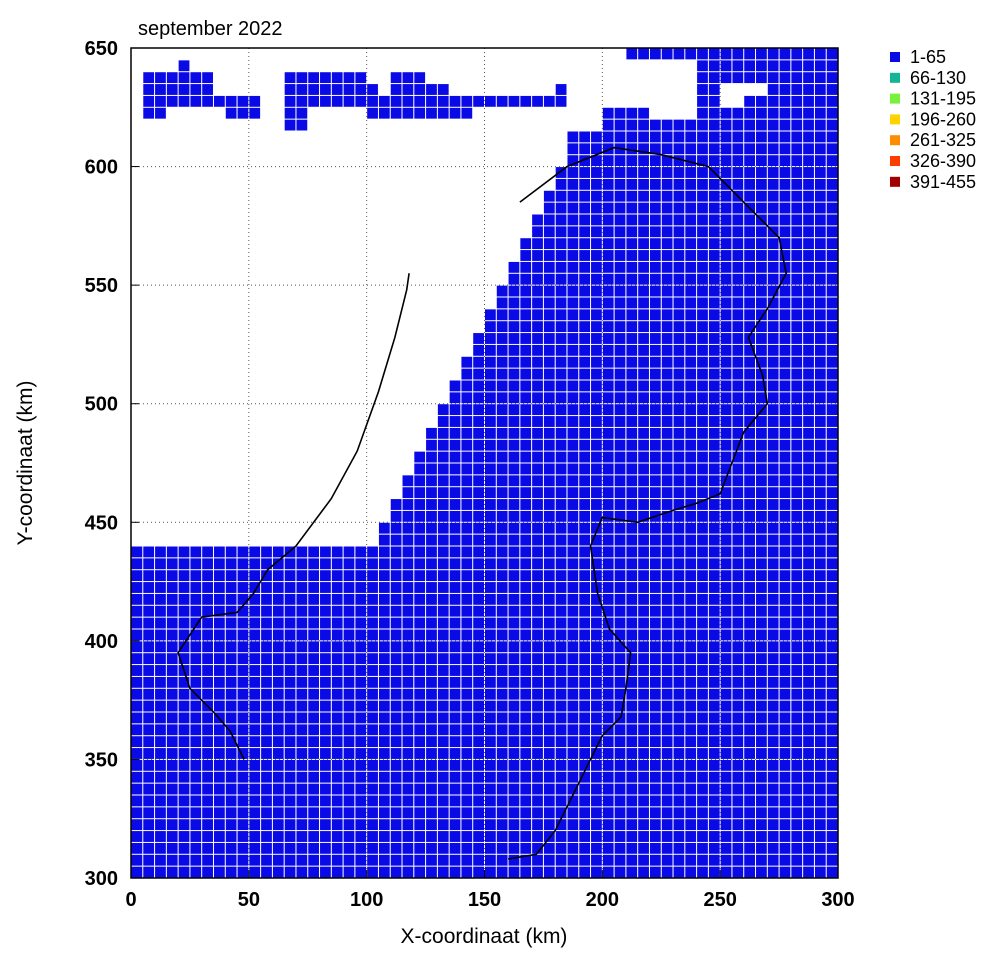  Describe the element at coordinates (895, 140) in the screenshot. I see `legend-swatch` at that location.